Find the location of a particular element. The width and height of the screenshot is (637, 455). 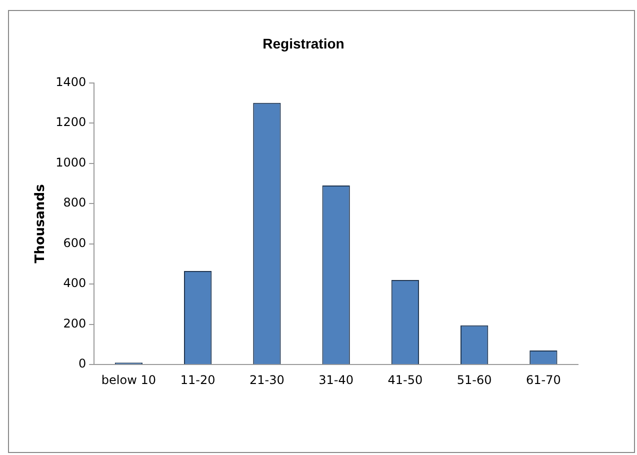

x-tick-label: below 10 is located at coordinates (128, 379).